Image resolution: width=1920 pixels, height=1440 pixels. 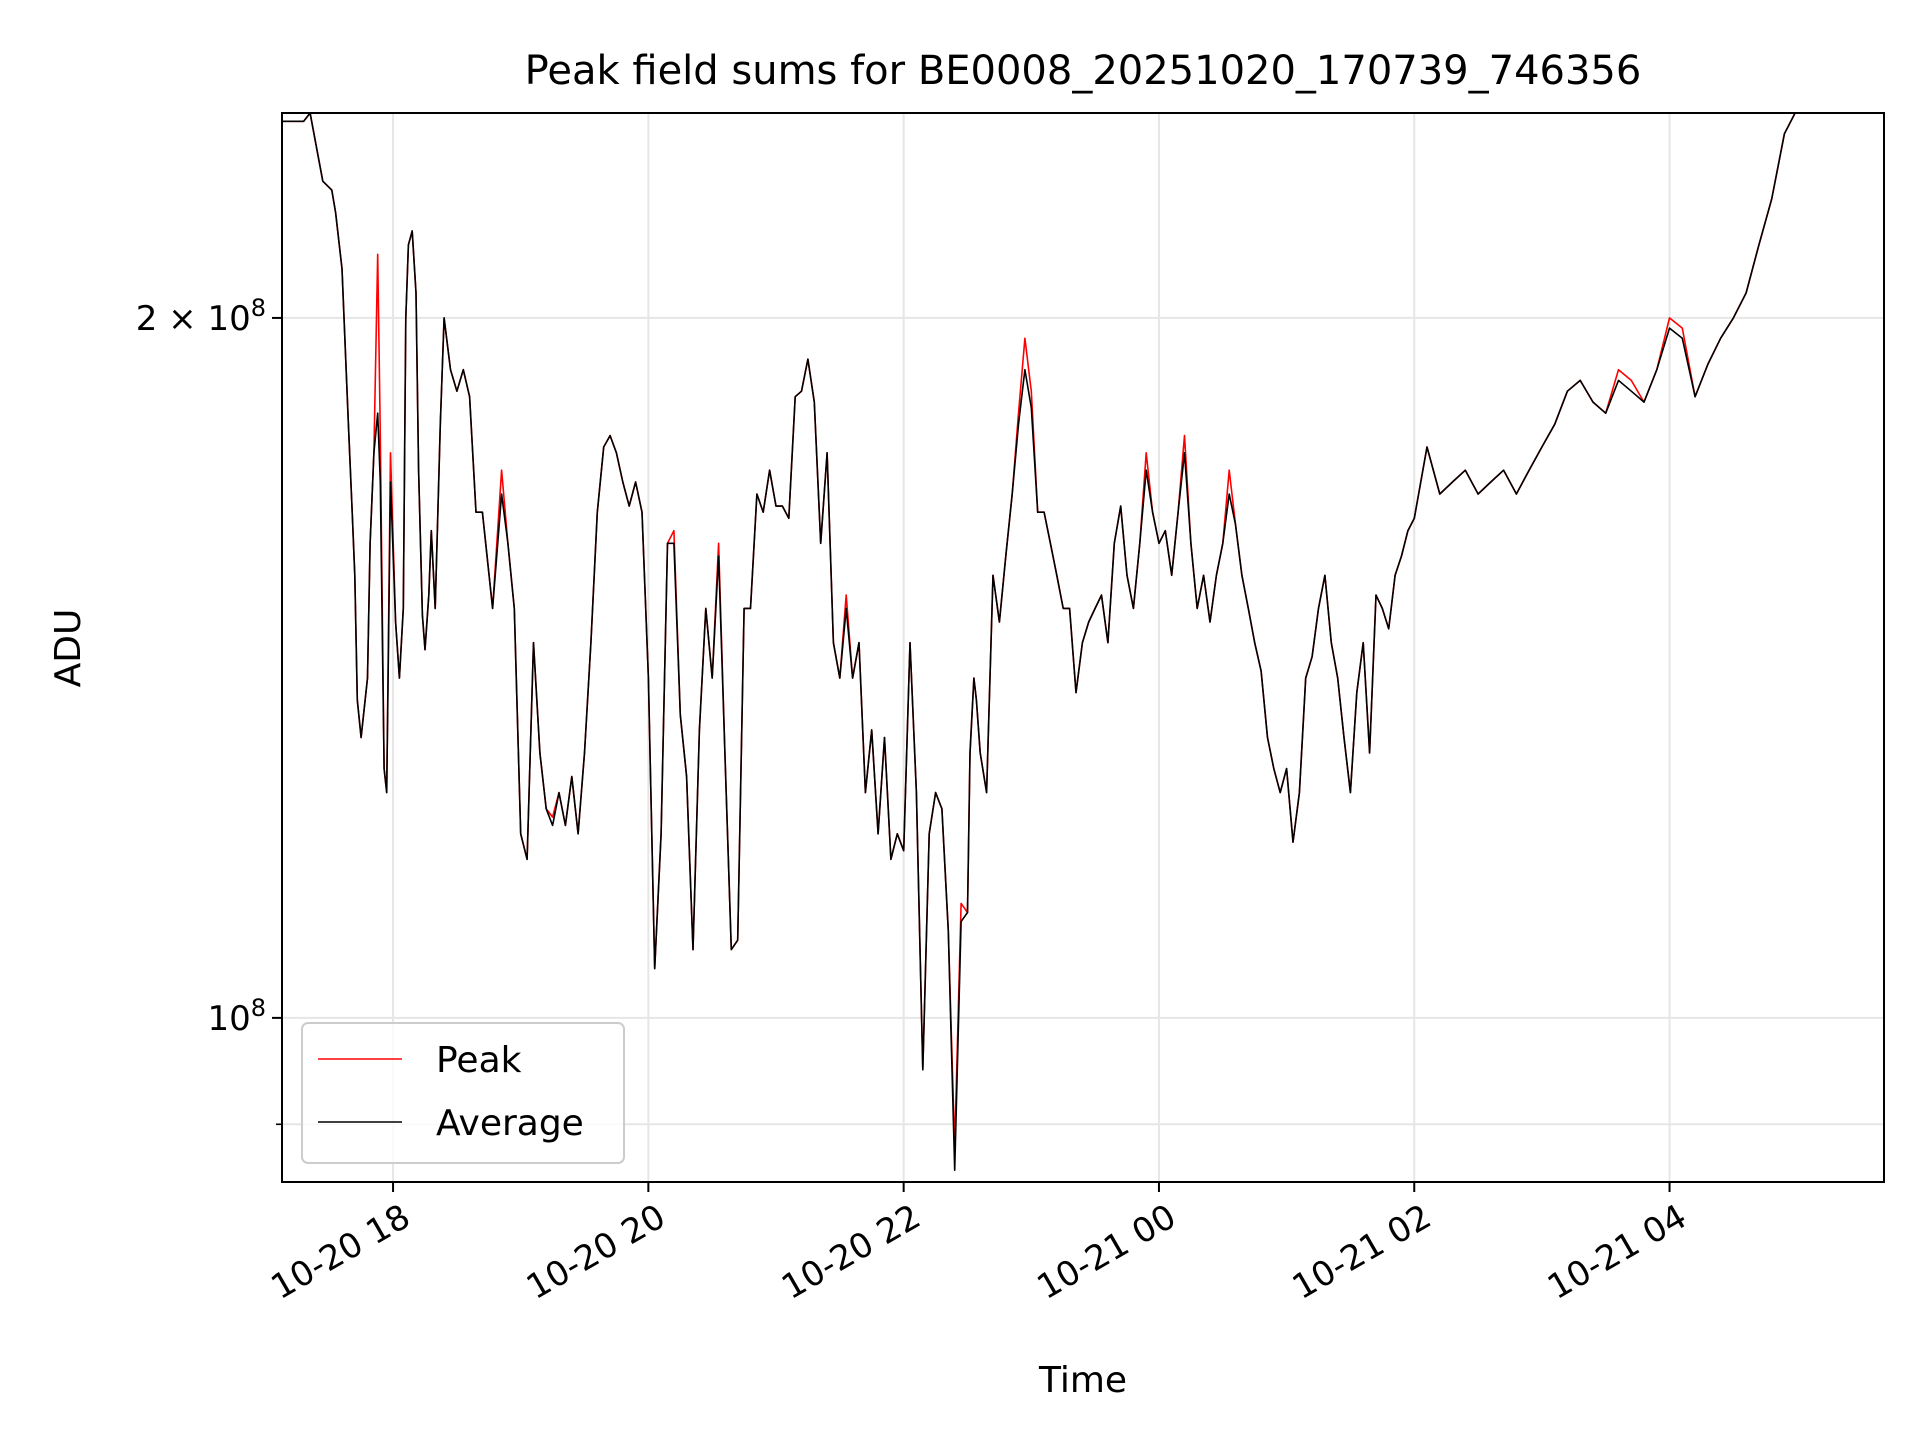 What do you see at coordinates (510, 1123) in the screenshot?
I see `legend-average-label: Average` at bounding box center [510, 1123].